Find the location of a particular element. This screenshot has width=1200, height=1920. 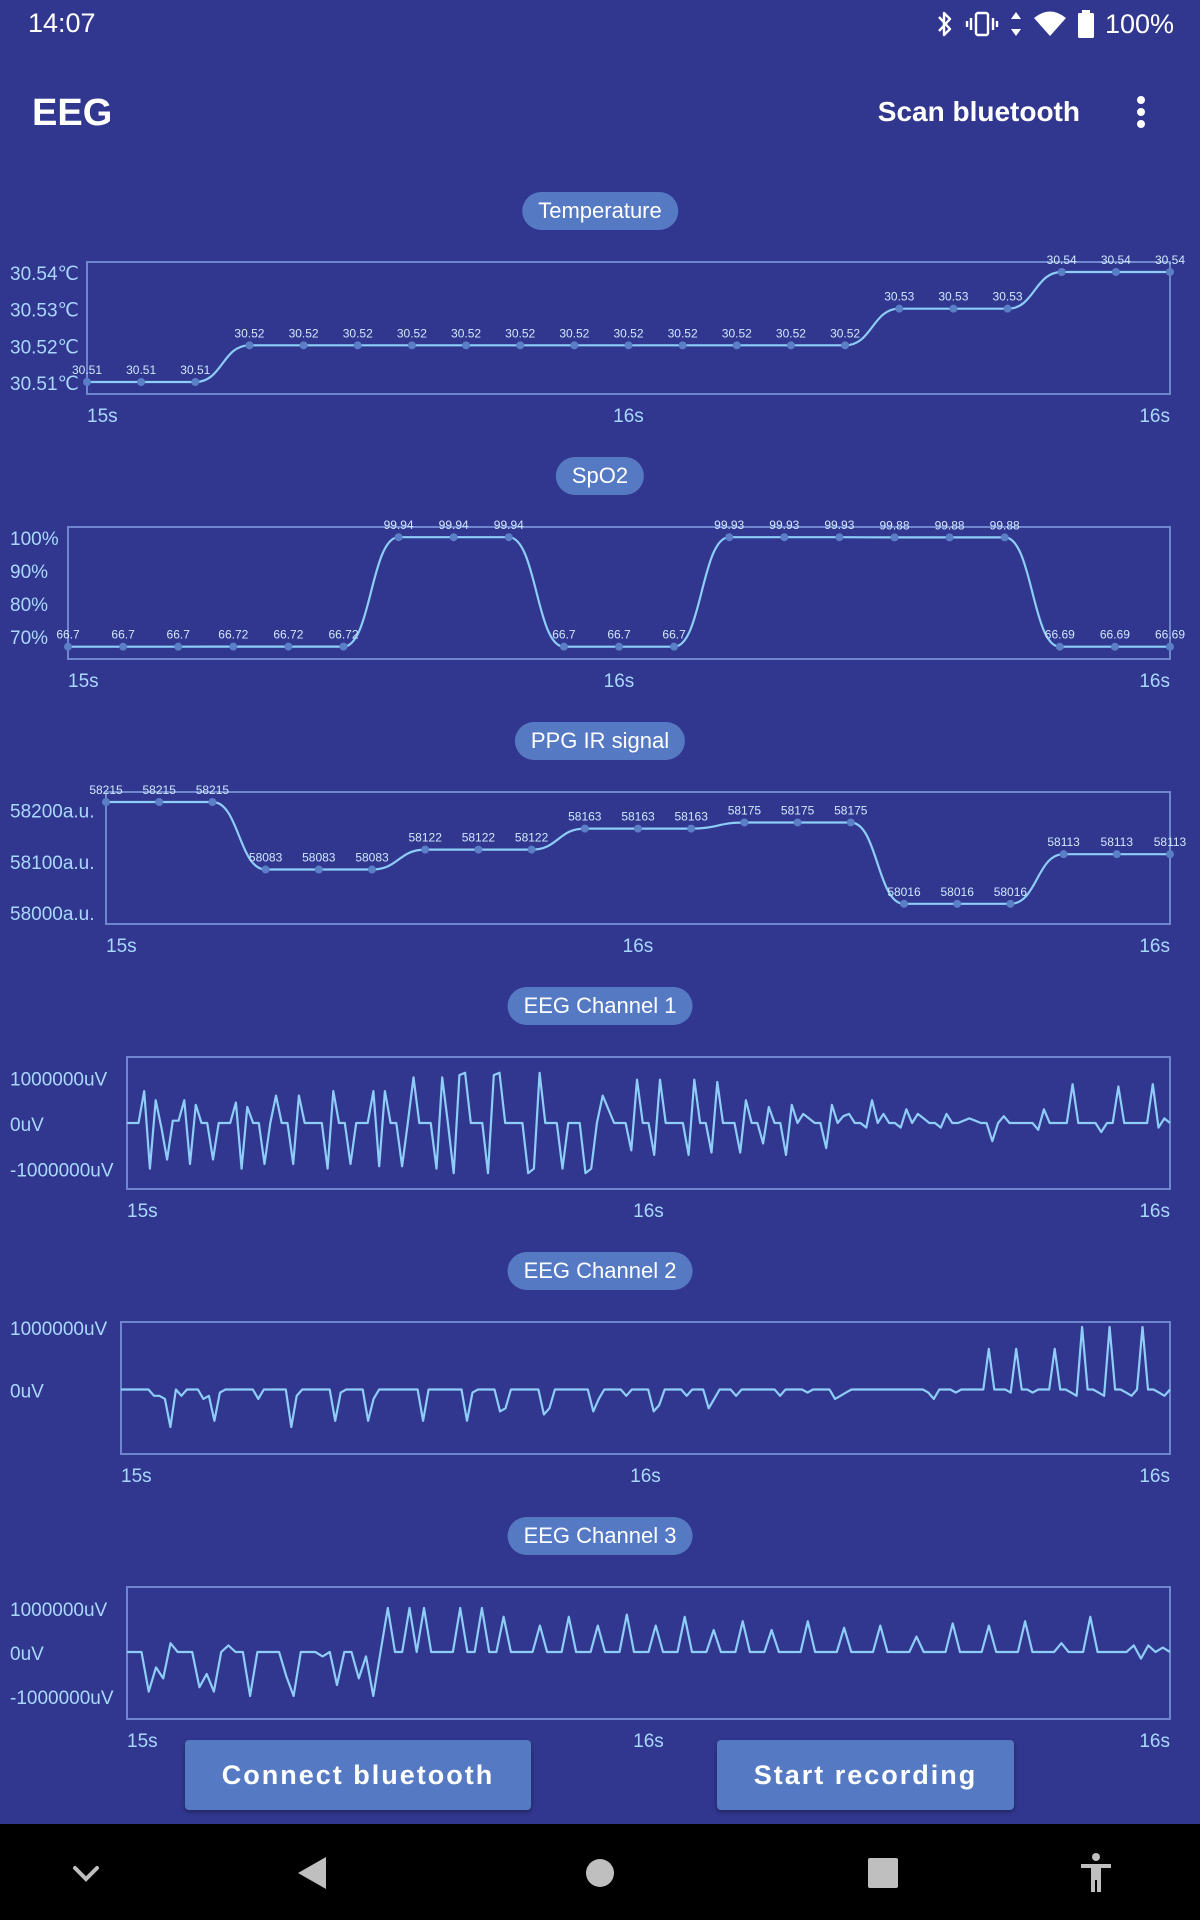

y-tick-label: 1000000uV is located at coordinates (59, 1079).